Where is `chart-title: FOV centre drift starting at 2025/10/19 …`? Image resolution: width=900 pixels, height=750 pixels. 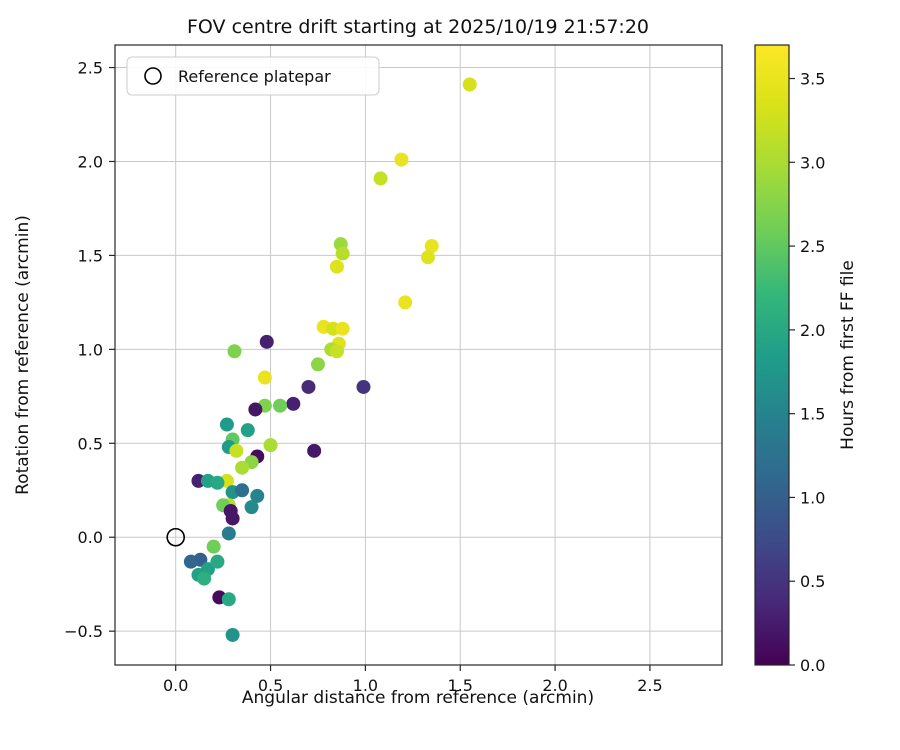 chart-title: FOV centre drift starting at 2025/10/19 … is located at coordinates (418, 27).